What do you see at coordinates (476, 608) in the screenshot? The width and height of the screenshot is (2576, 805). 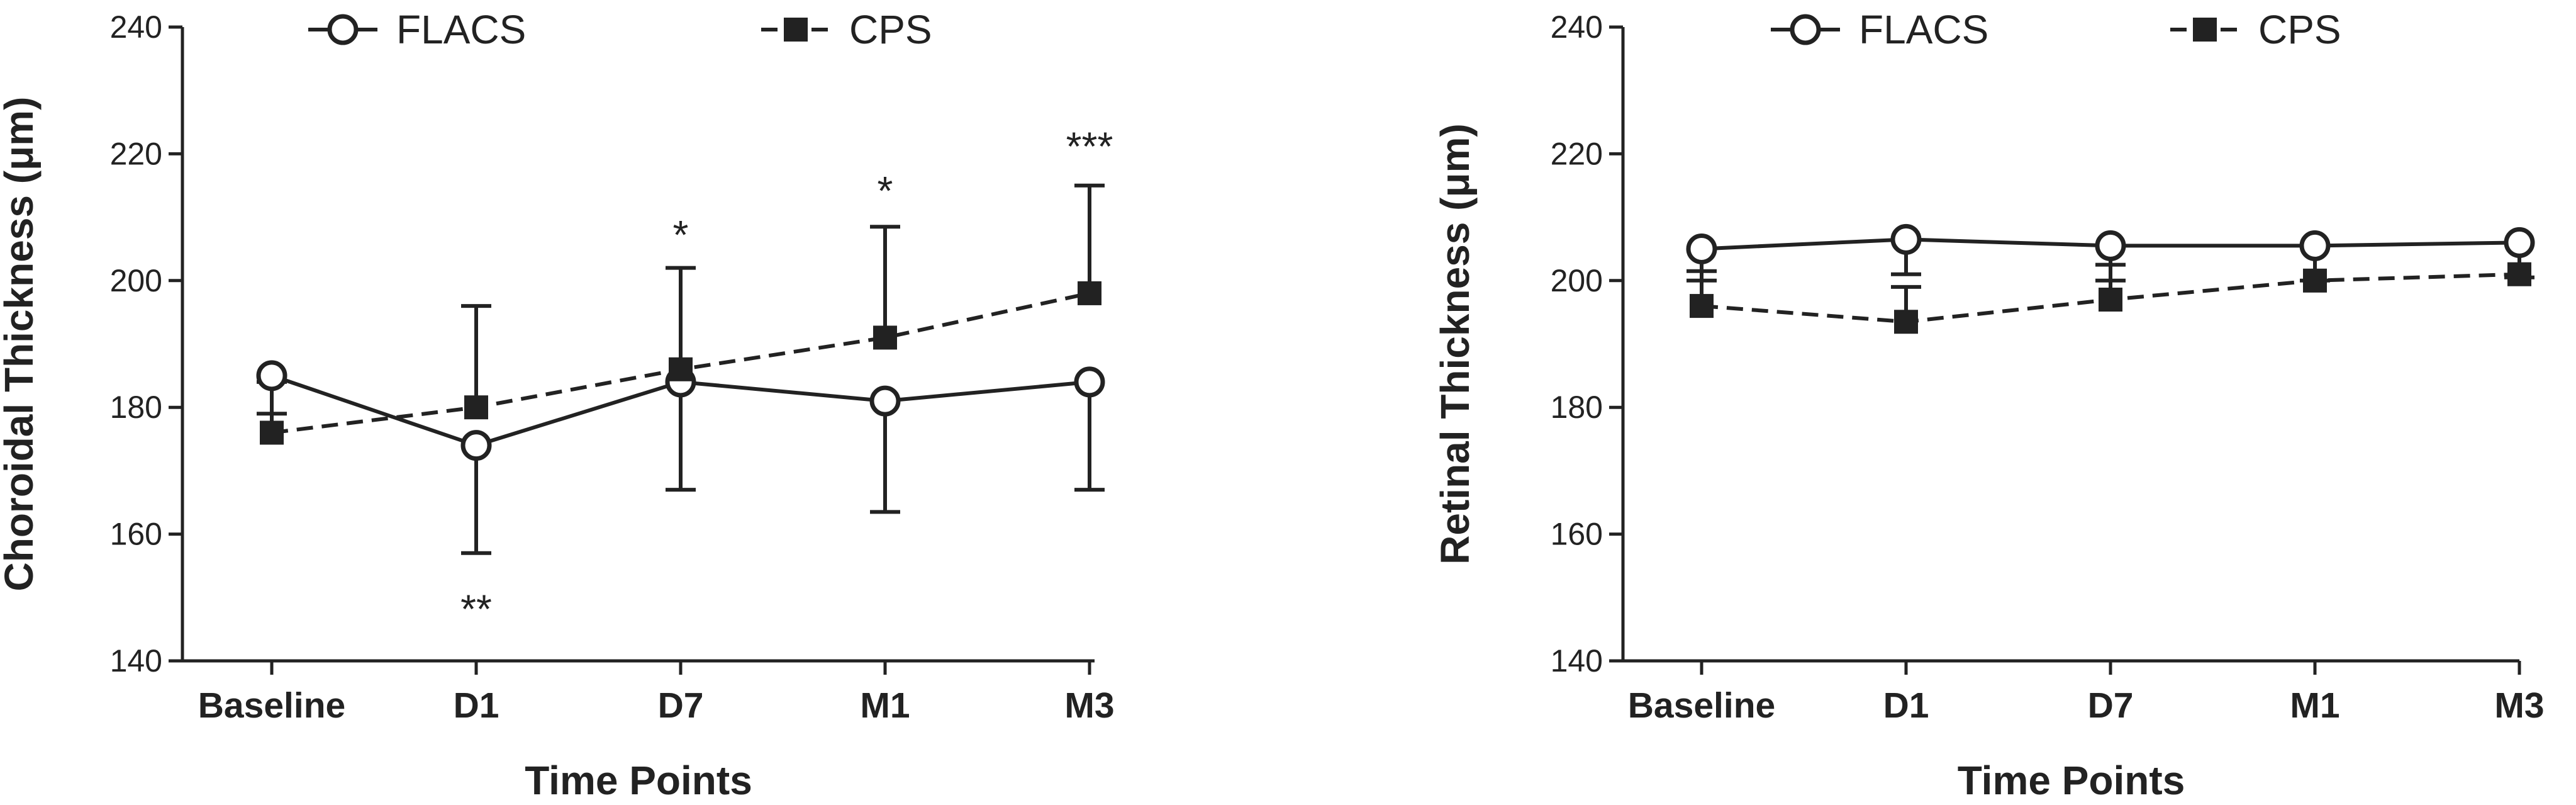 I see `significance-marker: **` at bounding box center [476, 608].